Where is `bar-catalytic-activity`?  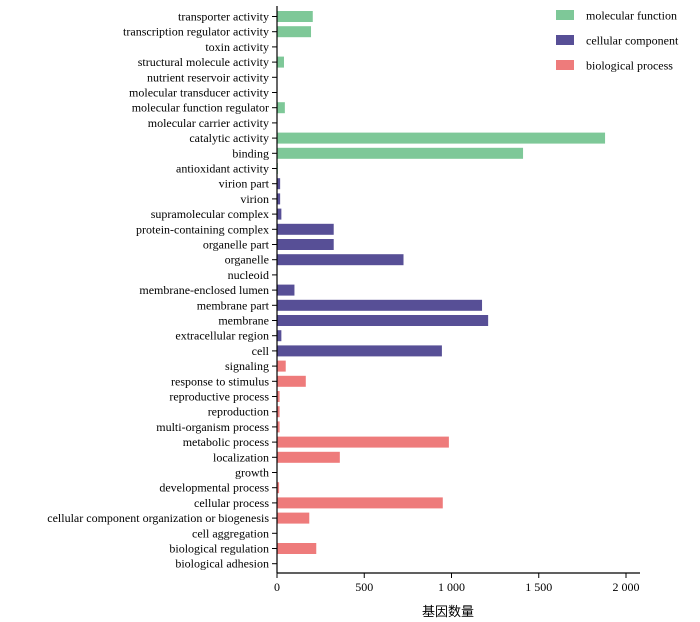 bar-catalytic-activity is located at coordinates (441, 138).